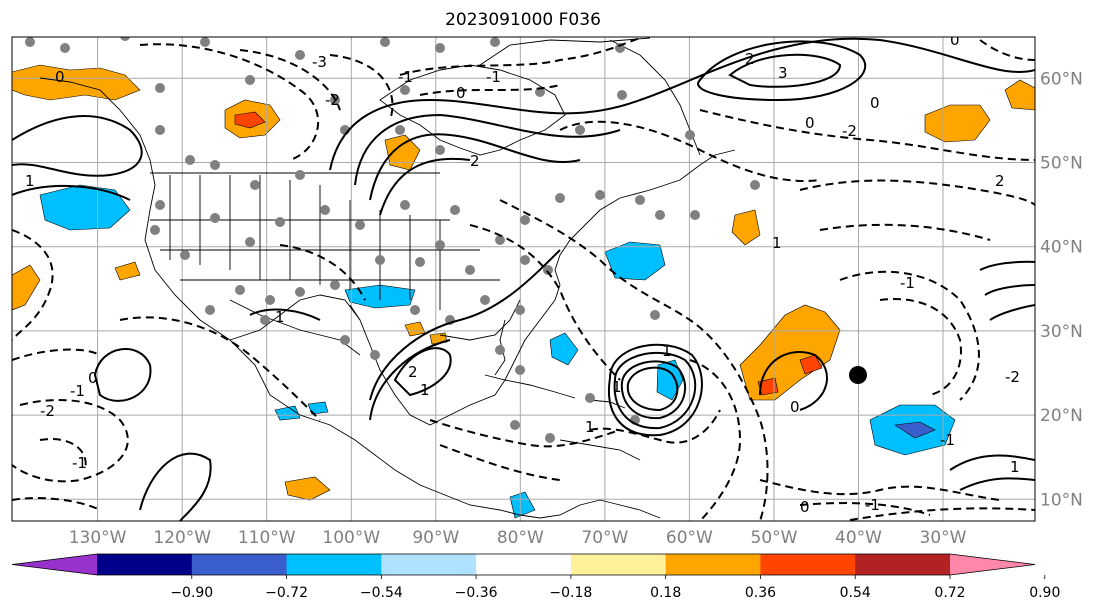 The width and height of the screenshot is (1102, 613). What do you see at coordinates (1061, 79) in the screenshot?
I see `lat-label: 60°N` at bounding box center [1061, 79].